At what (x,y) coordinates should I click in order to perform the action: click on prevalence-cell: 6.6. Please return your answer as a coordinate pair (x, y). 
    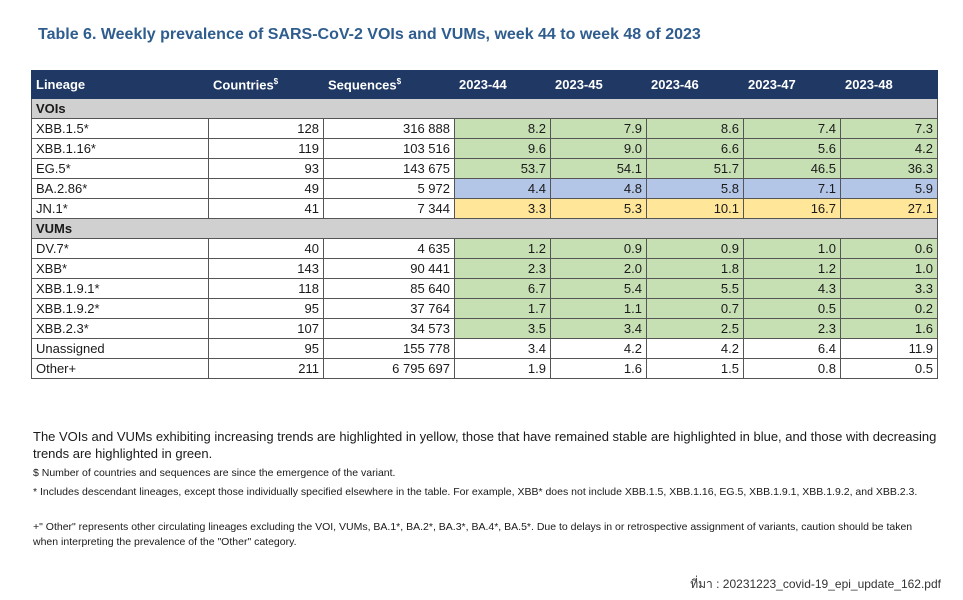
    Looking at the image, I should click on (695, 148).